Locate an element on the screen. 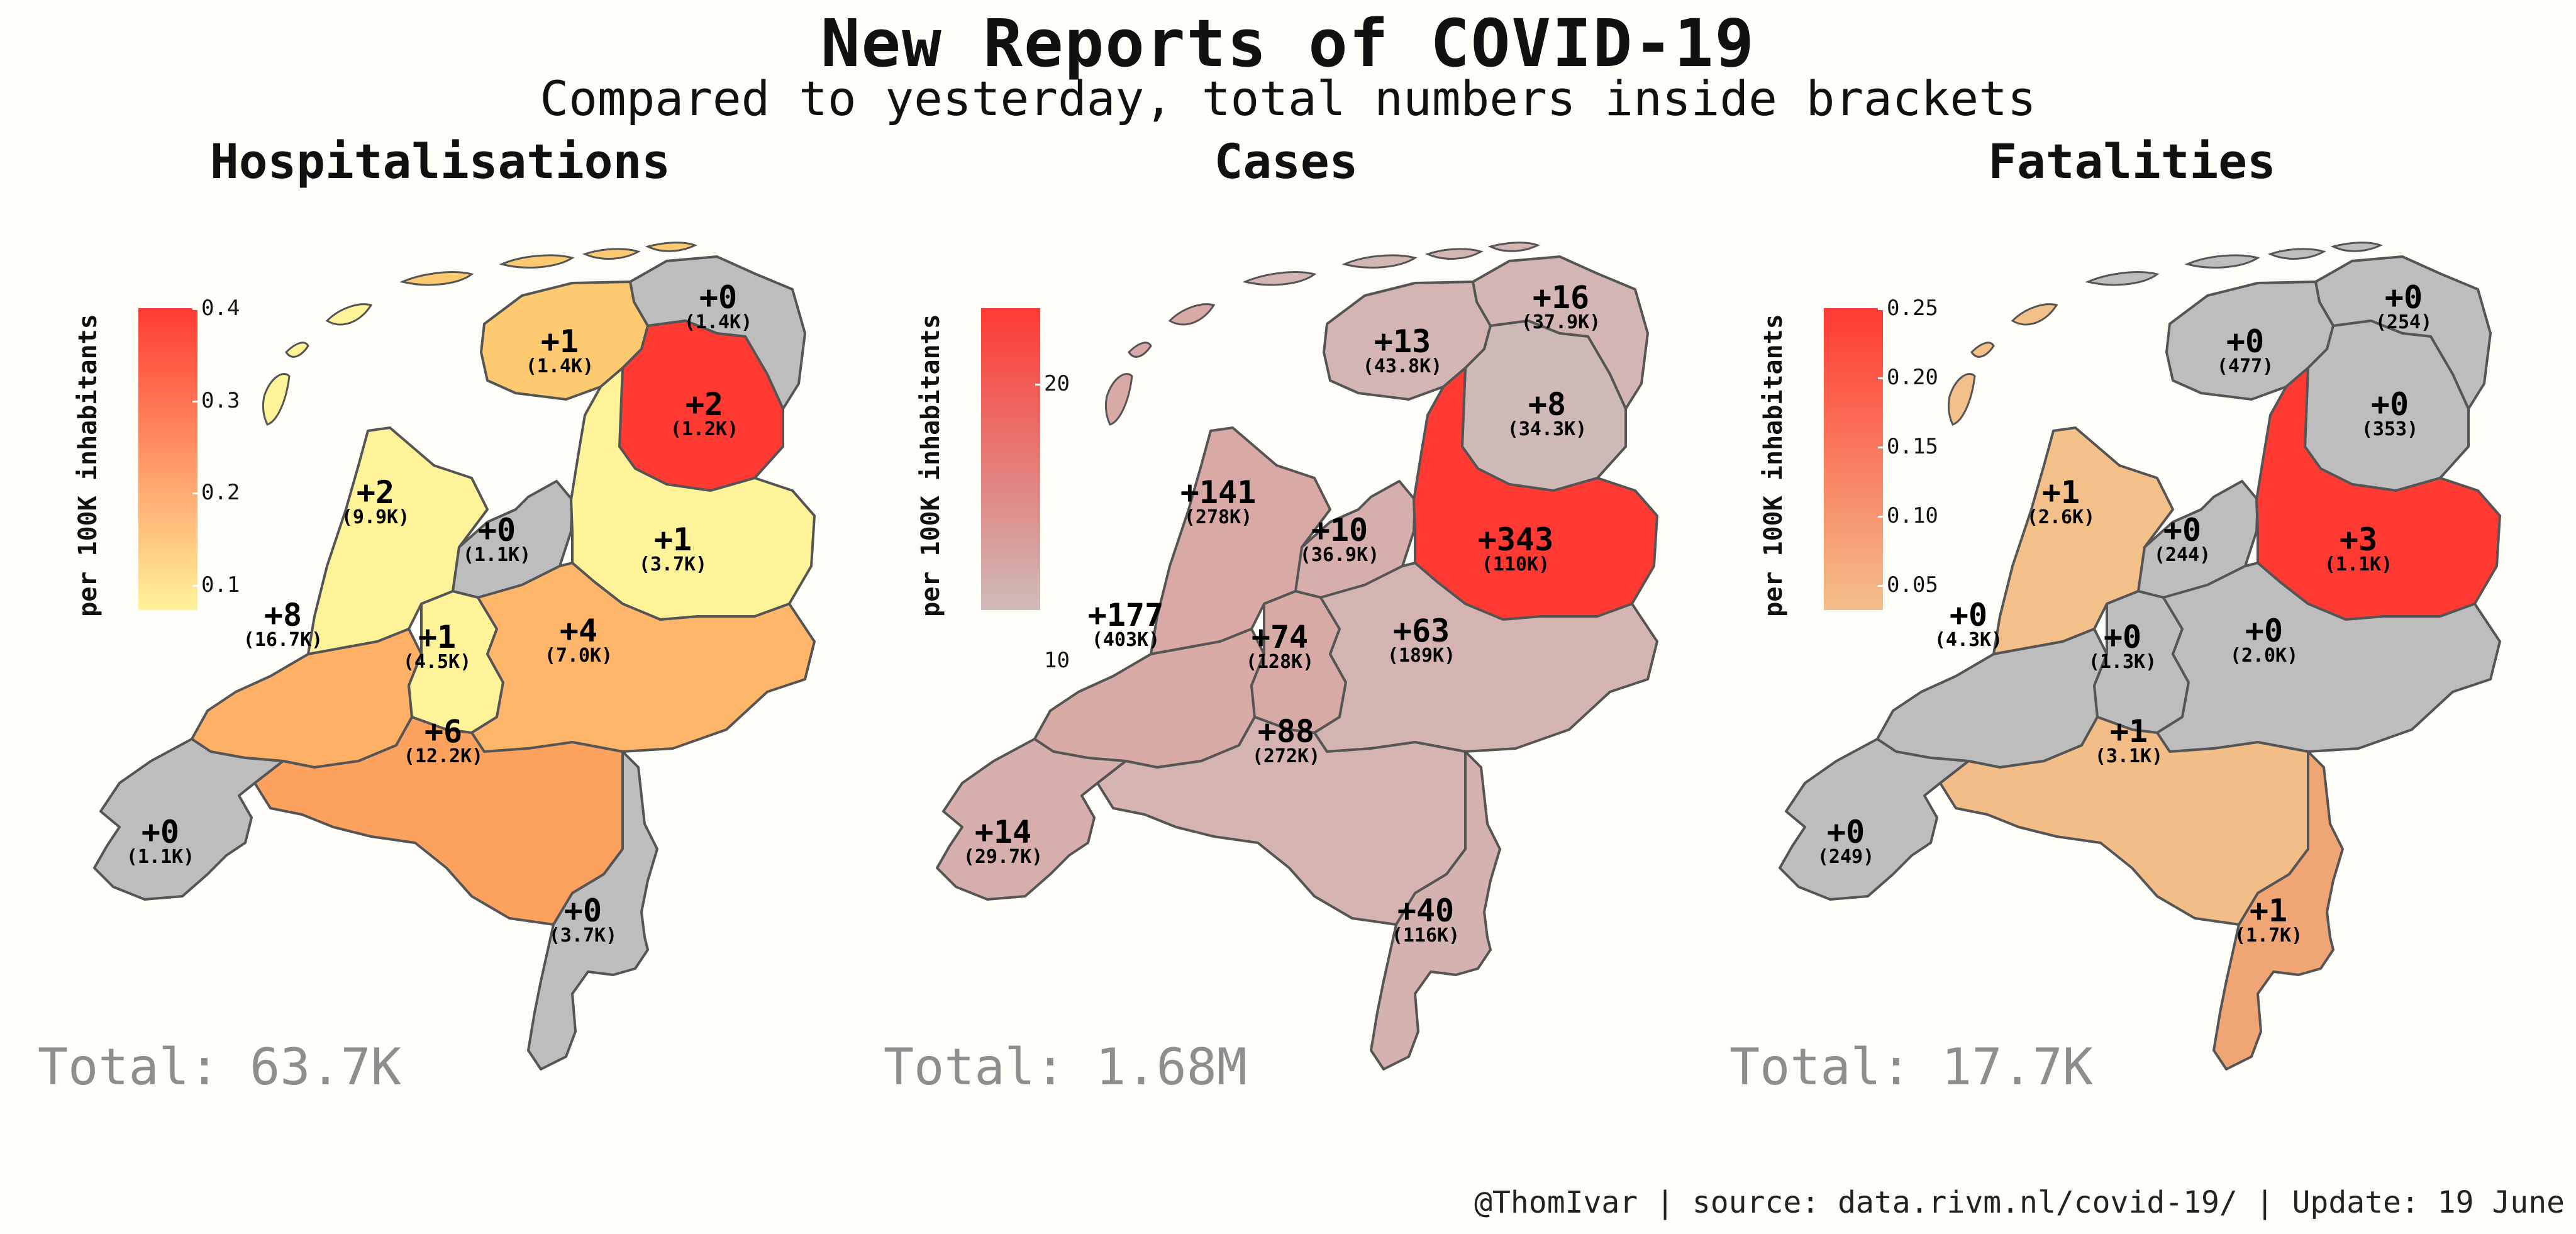  legend-tick-label: 0.3 is located at coordinates (216, 400).